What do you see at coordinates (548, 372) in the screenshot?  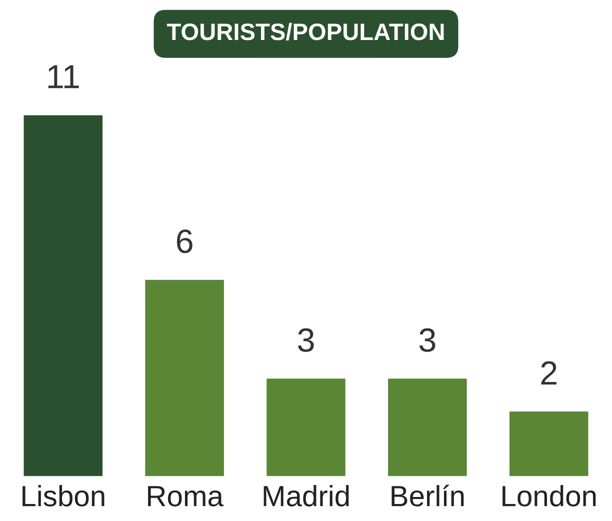 I see `data-label: 2` at bounding box center [548, 372].